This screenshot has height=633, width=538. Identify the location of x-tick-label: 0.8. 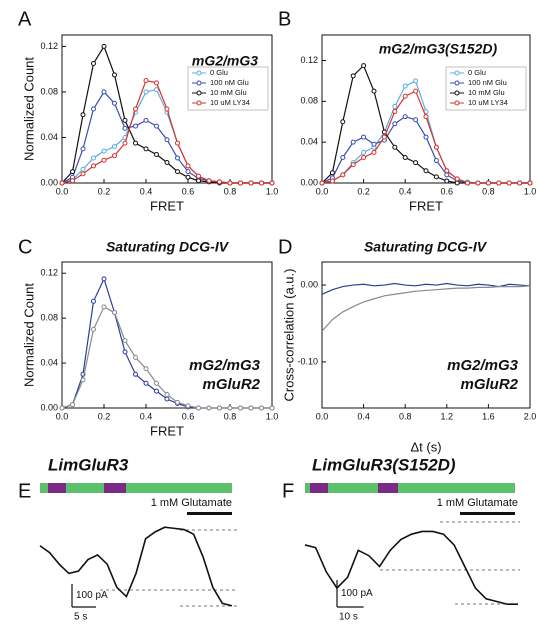
(230, 191).